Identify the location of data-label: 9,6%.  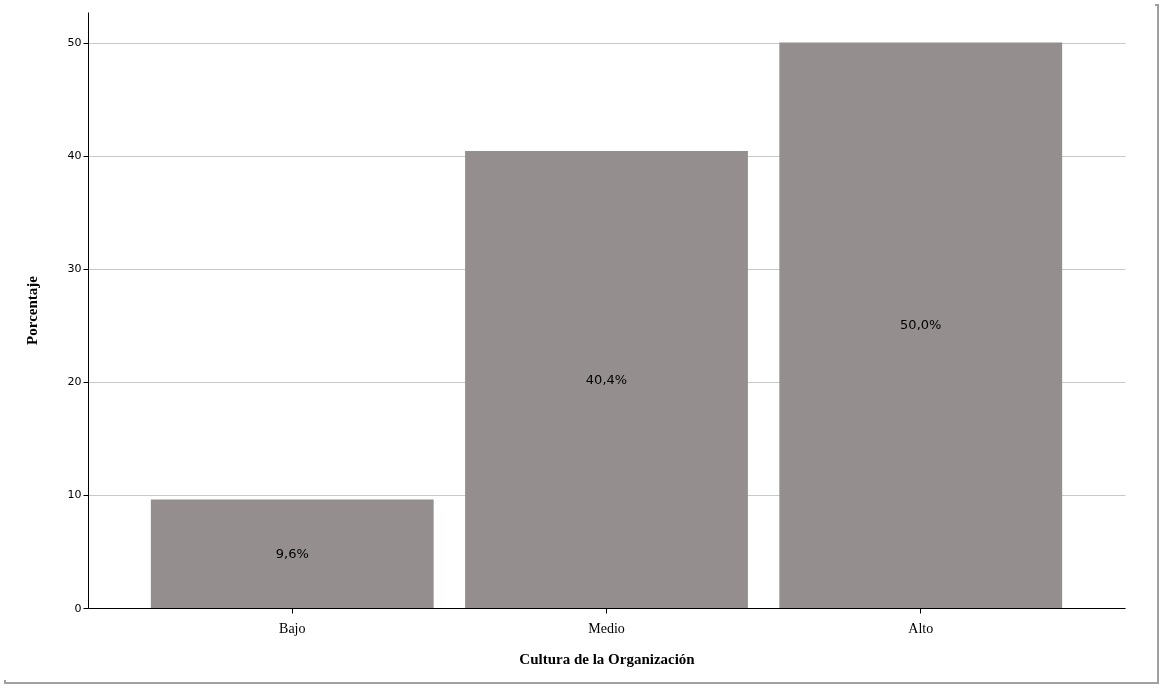
(292, 553).